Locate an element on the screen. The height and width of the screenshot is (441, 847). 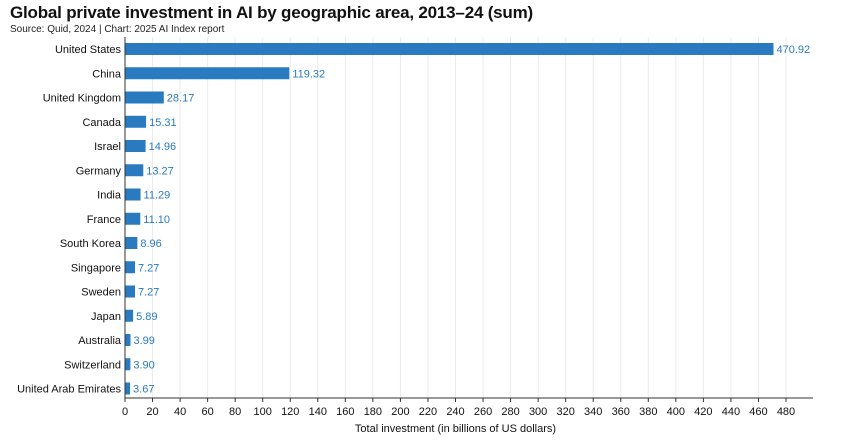
category-label: Japan is located at coordinates (106, 317).